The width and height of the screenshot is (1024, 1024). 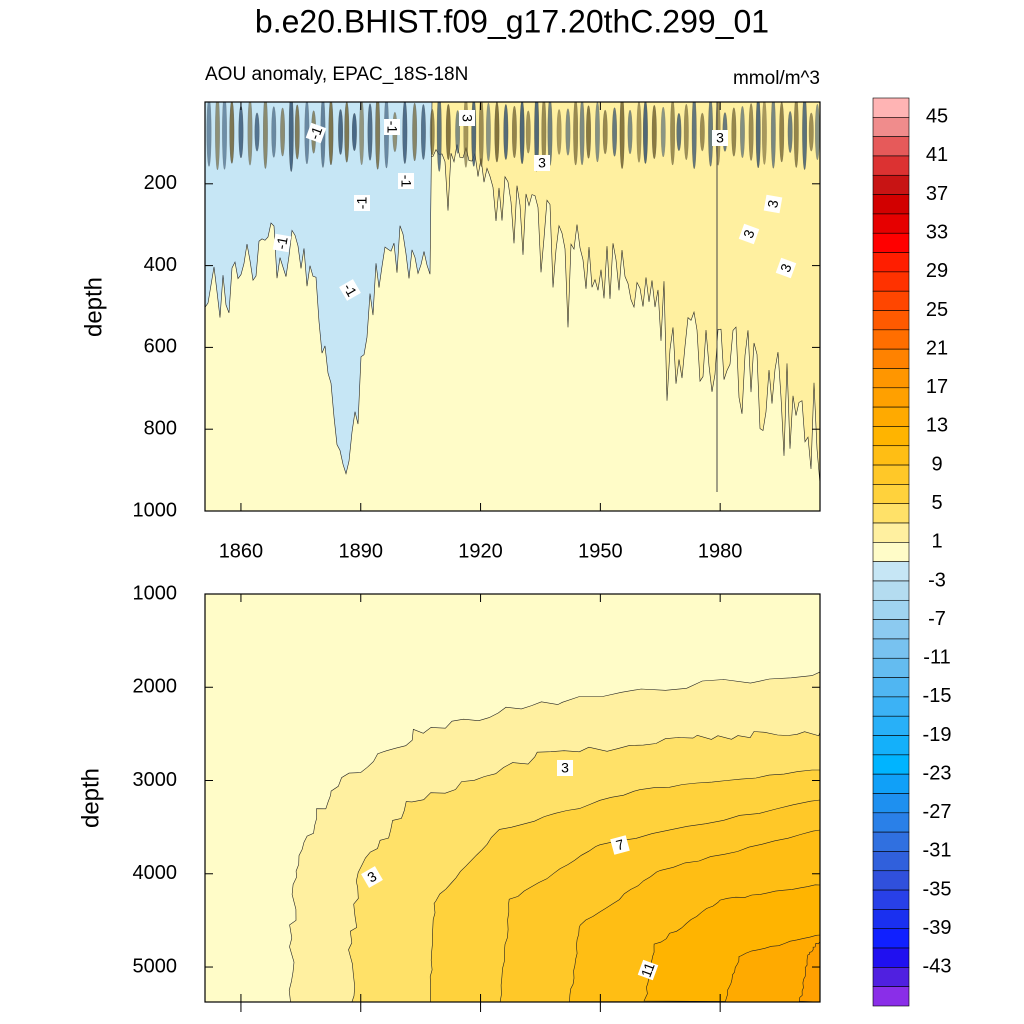 I want to click on colorbar-label: 13, so click(x=937, y=426).